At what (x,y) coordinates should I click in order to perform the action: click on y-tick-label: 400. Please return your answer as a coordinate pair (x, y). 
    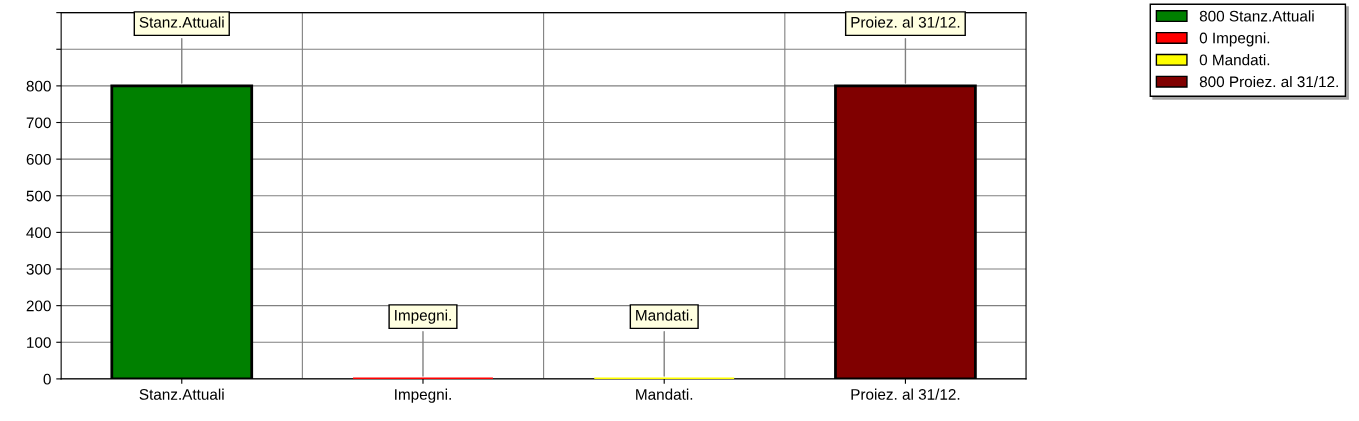
    Looking at the image, I should click on (38, 233).